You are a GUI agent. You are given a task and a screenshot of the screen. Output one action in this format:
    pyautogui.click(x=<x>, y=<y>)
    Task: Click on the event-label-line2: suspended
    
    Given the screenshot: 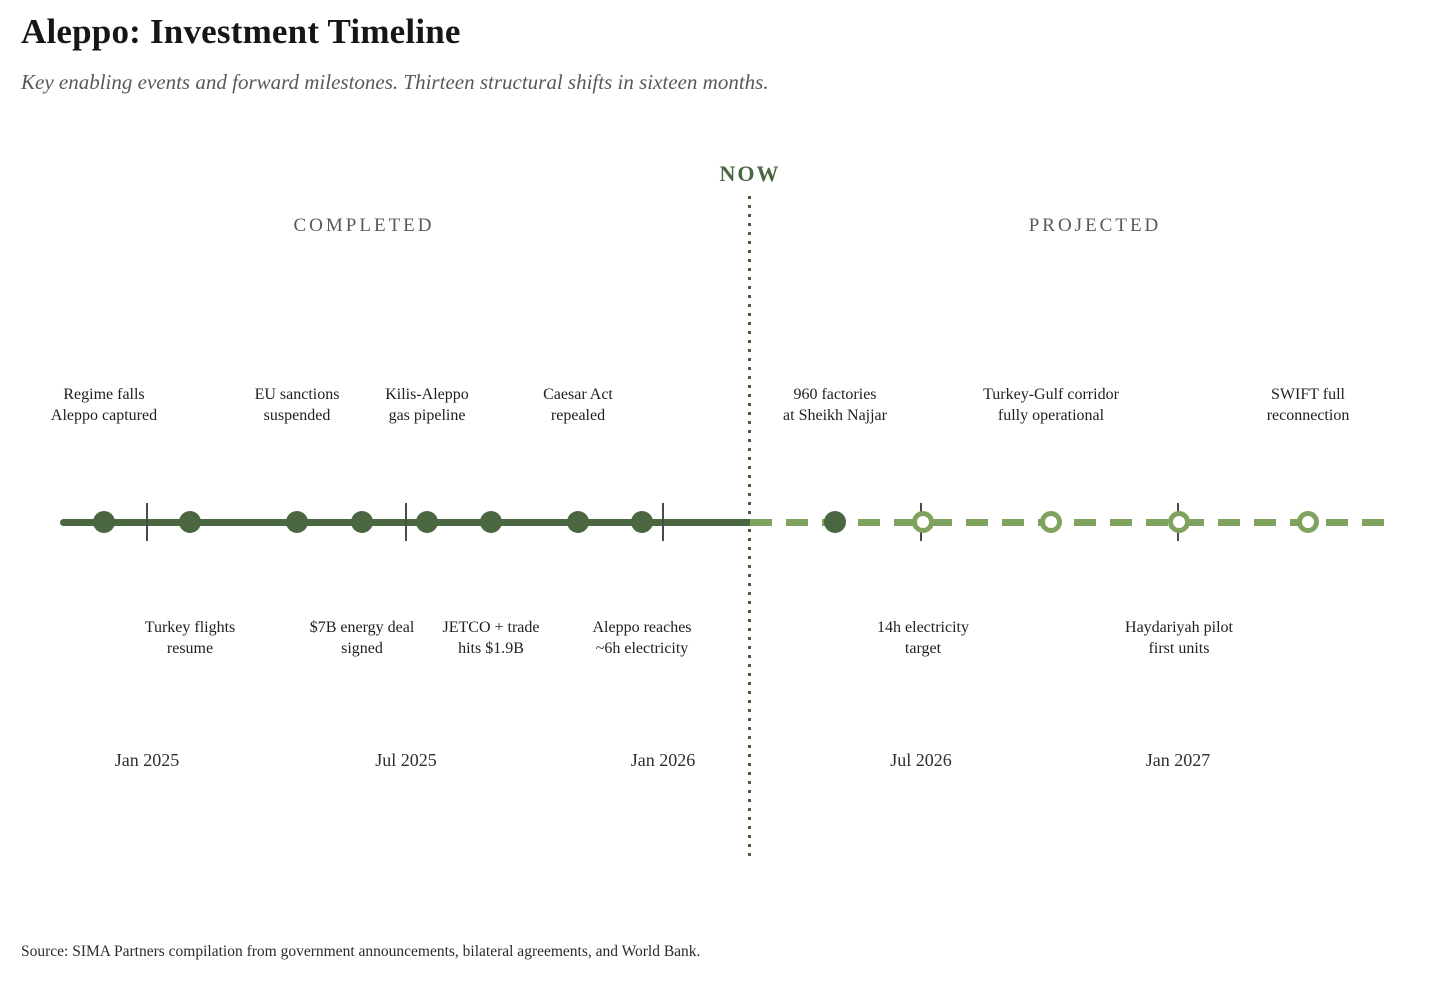 What is the action you would take?
    pyautogui.click(x=297, y=415)
    